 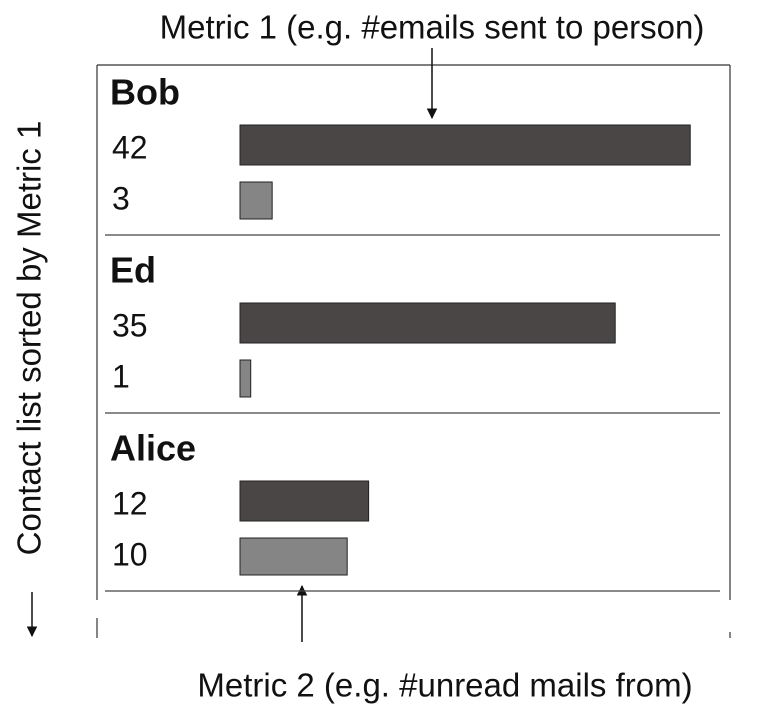 I want to click on top-label: Metric 1 (e.g. #emails sent to person), so click(x=432, y=27).